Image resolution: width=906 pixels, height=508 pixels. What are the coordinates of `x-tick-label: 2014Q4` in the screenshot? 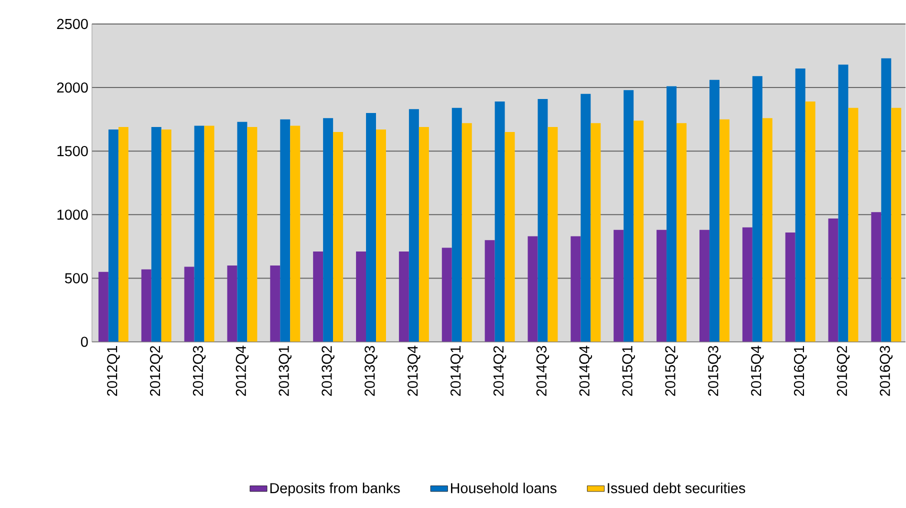 It's located at (585, 371).